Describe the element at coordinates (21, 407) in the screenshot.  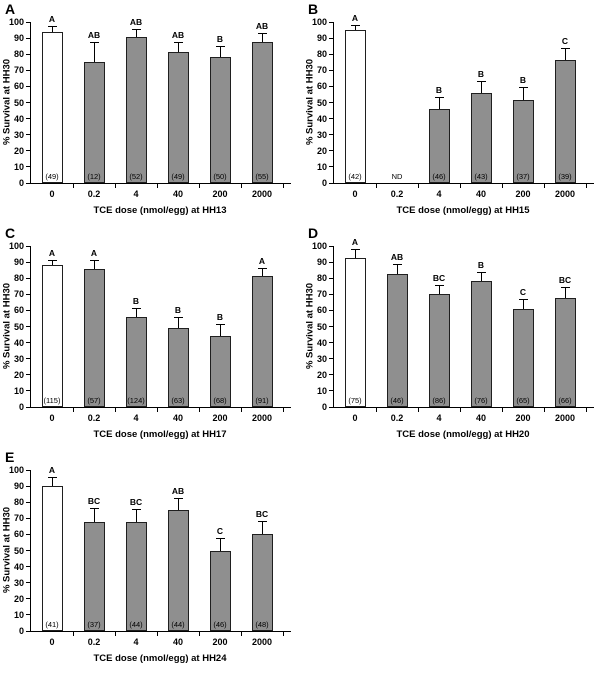
I see `y-tick-label: 0` at that location.